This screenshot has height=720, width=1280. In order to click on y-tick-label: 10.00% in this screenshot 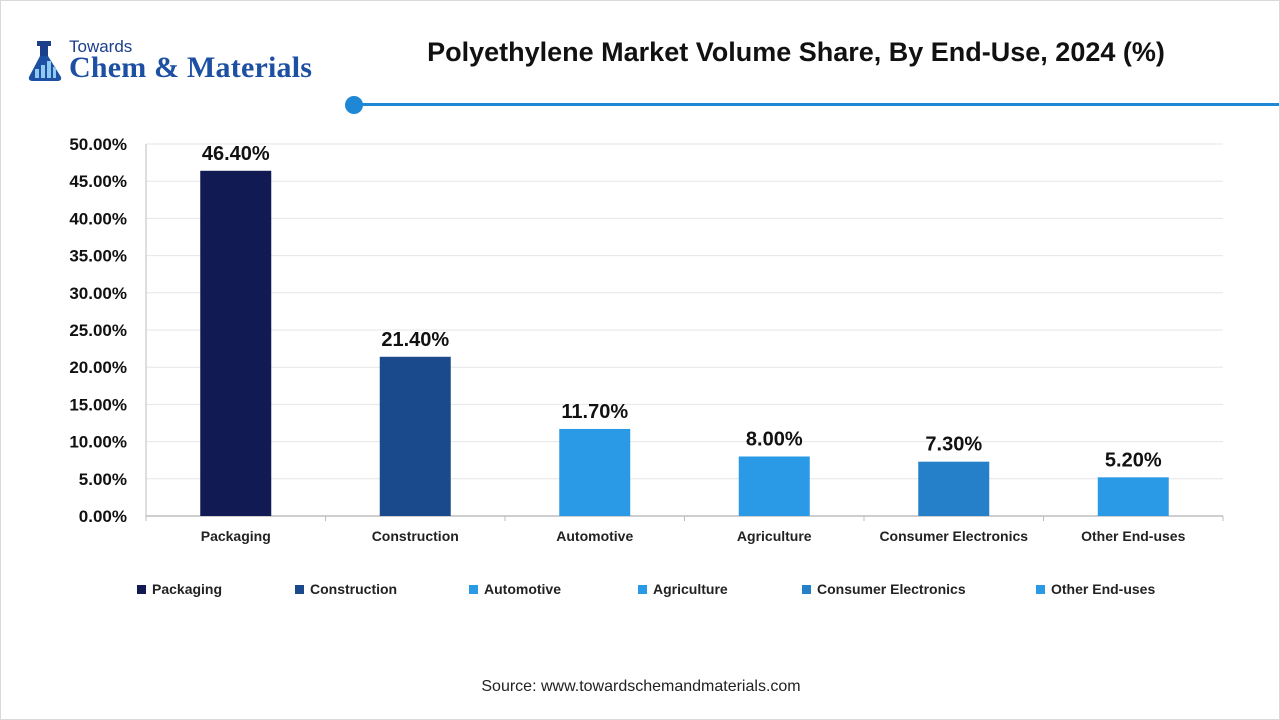, I will do `click(98, 442)`.